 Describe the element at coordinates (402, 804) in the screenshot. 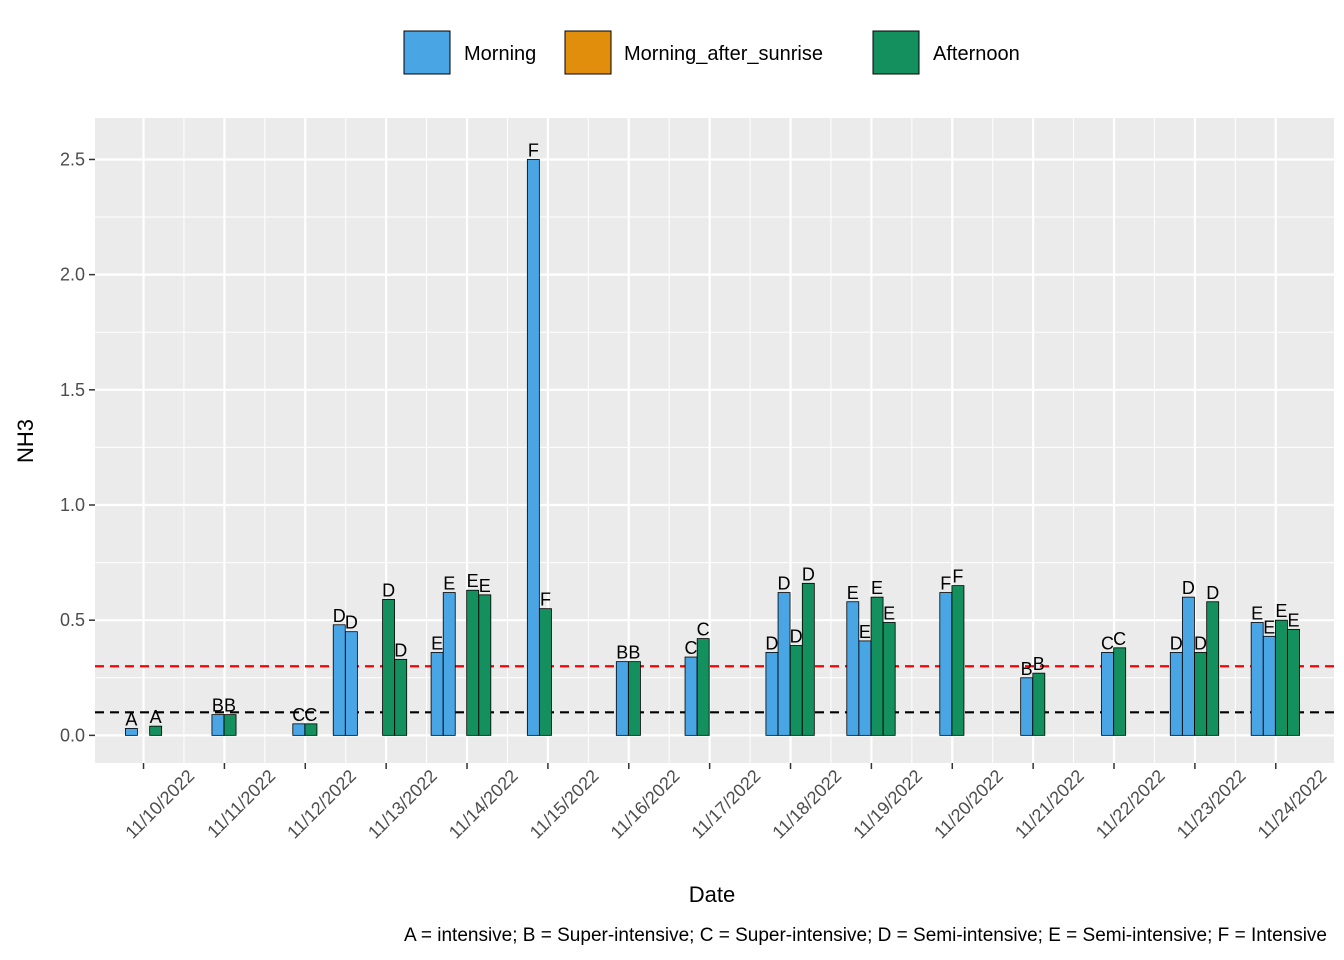

I see `x-tick-label: 11/13/2022` at that location.